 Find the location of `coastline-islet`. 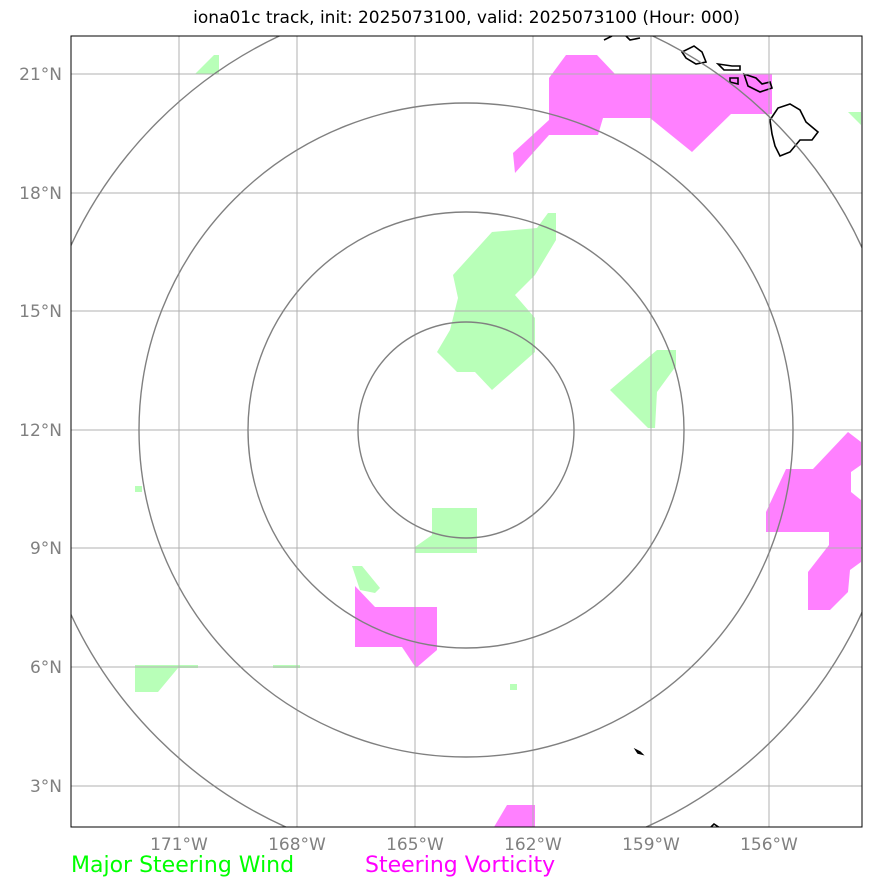

coastline-islet is located at coordinates (639, 751).